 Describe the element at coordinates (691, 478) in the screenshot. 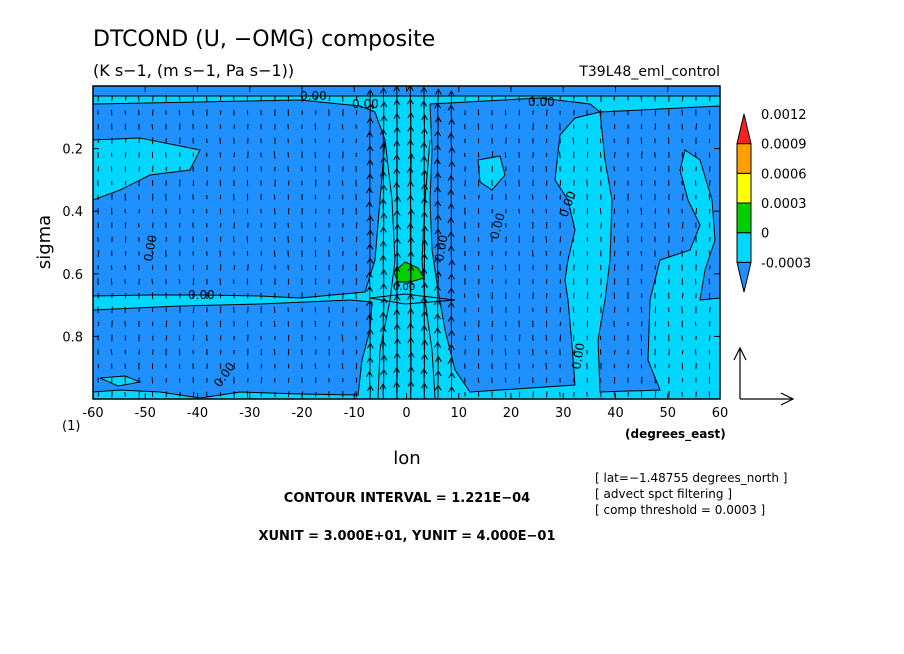

I see `info-line-lat: [ lat=−1.48755 degrees_north ]` at that location.